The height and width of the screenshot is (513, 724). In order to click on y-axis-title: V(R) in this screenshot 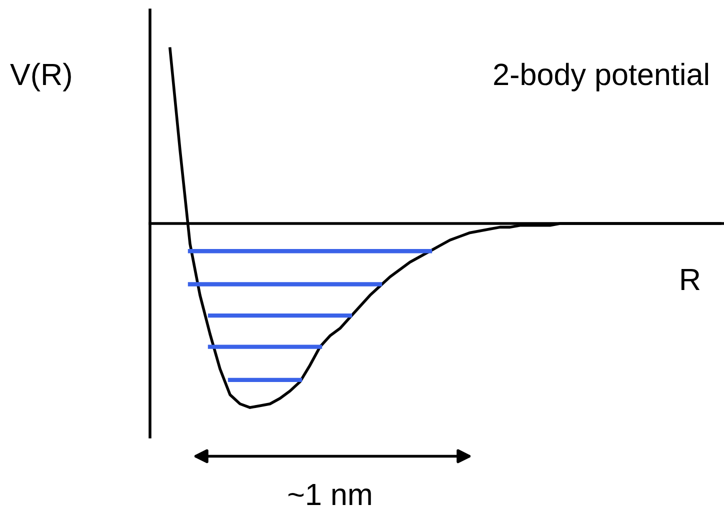, I will do `click(40, 77)`.